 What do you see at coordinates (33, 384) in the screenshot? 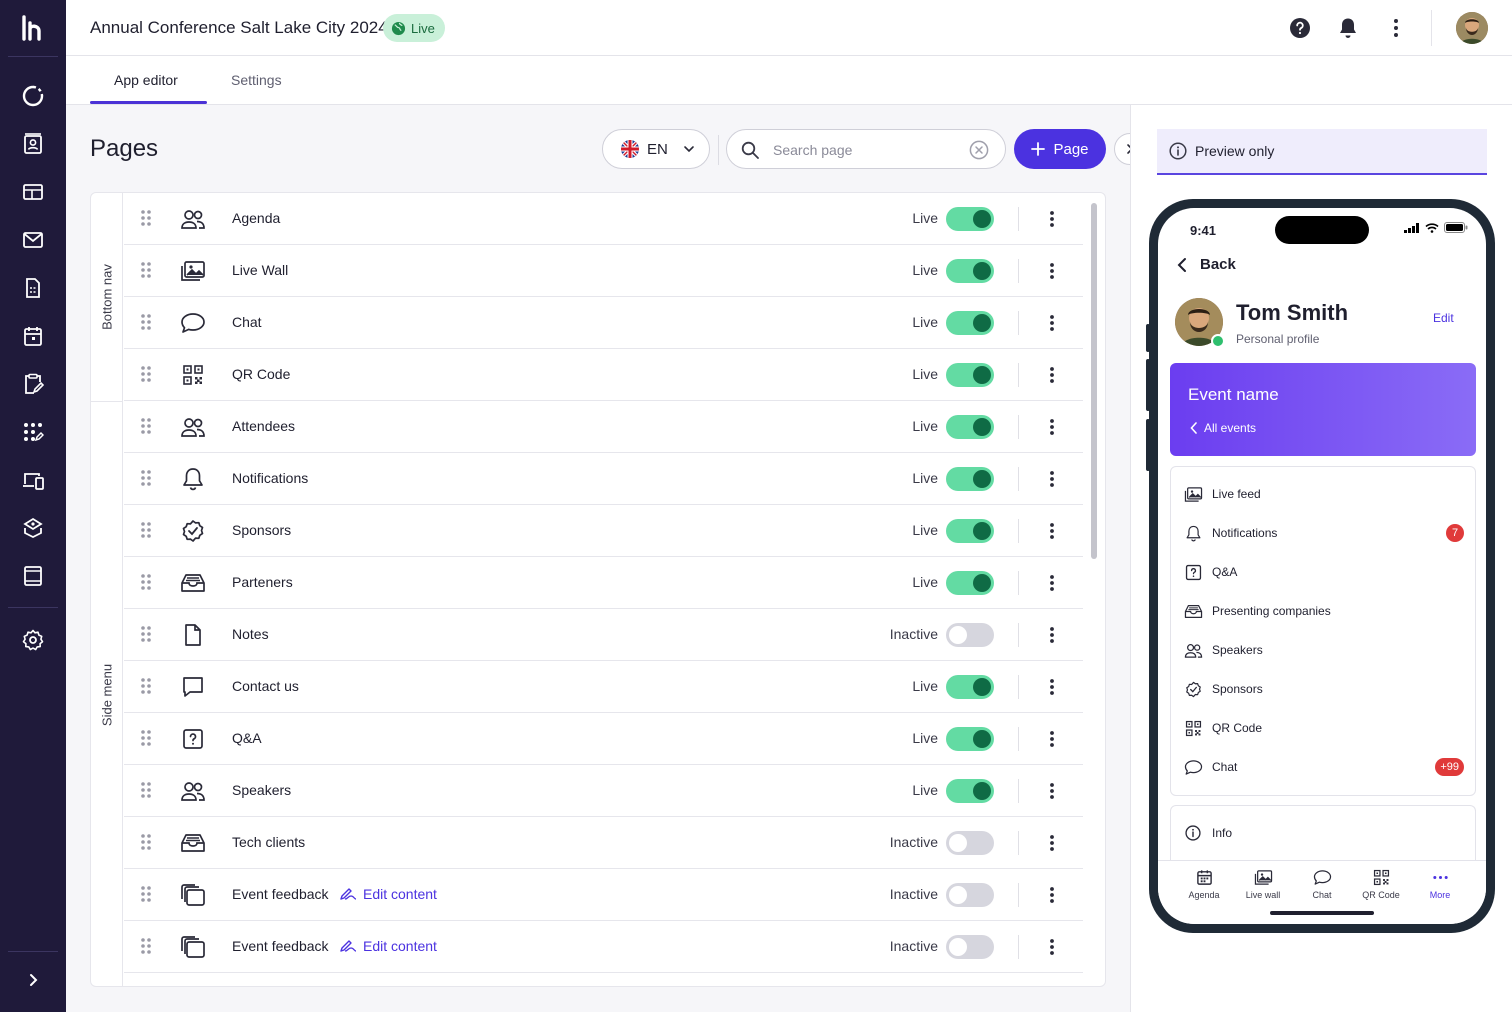
I see `clipboard-edit-icon` at bounding box center [33, 384].